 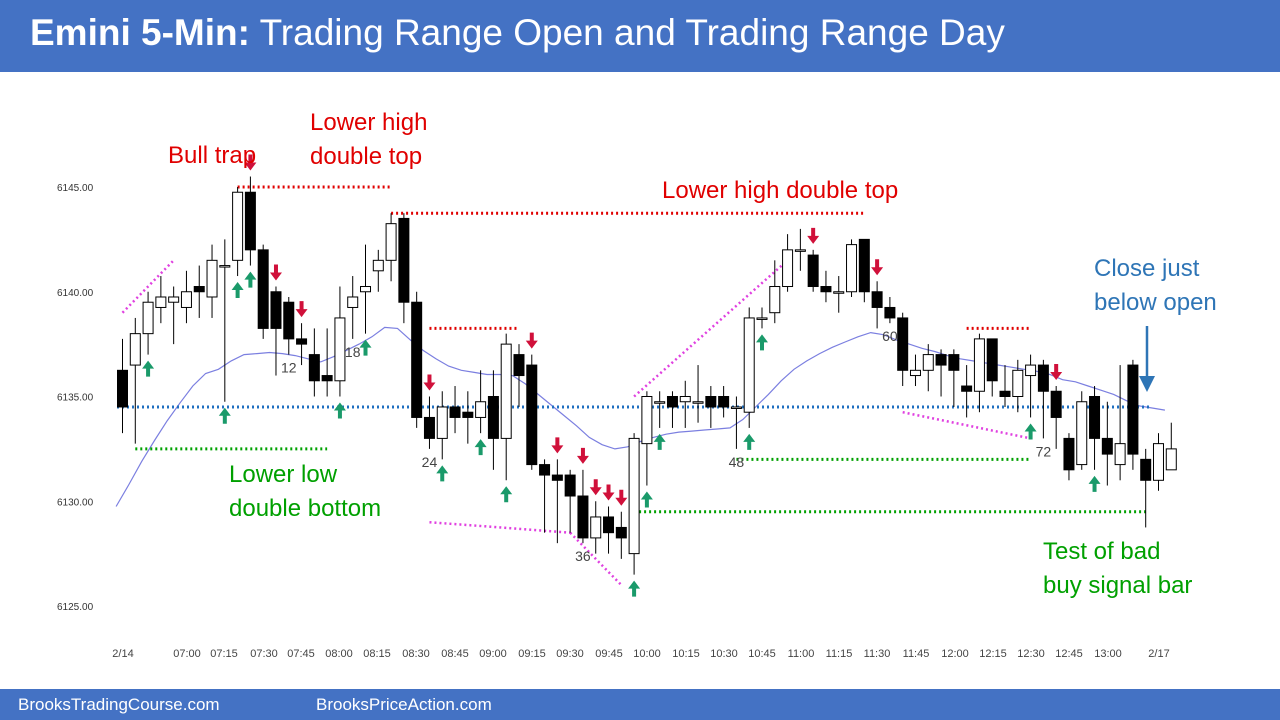 What do you see at coordinates (570, 654) in the screenshot?
I see `x-tick-label: 09:30` at bounding box center [570, 654].